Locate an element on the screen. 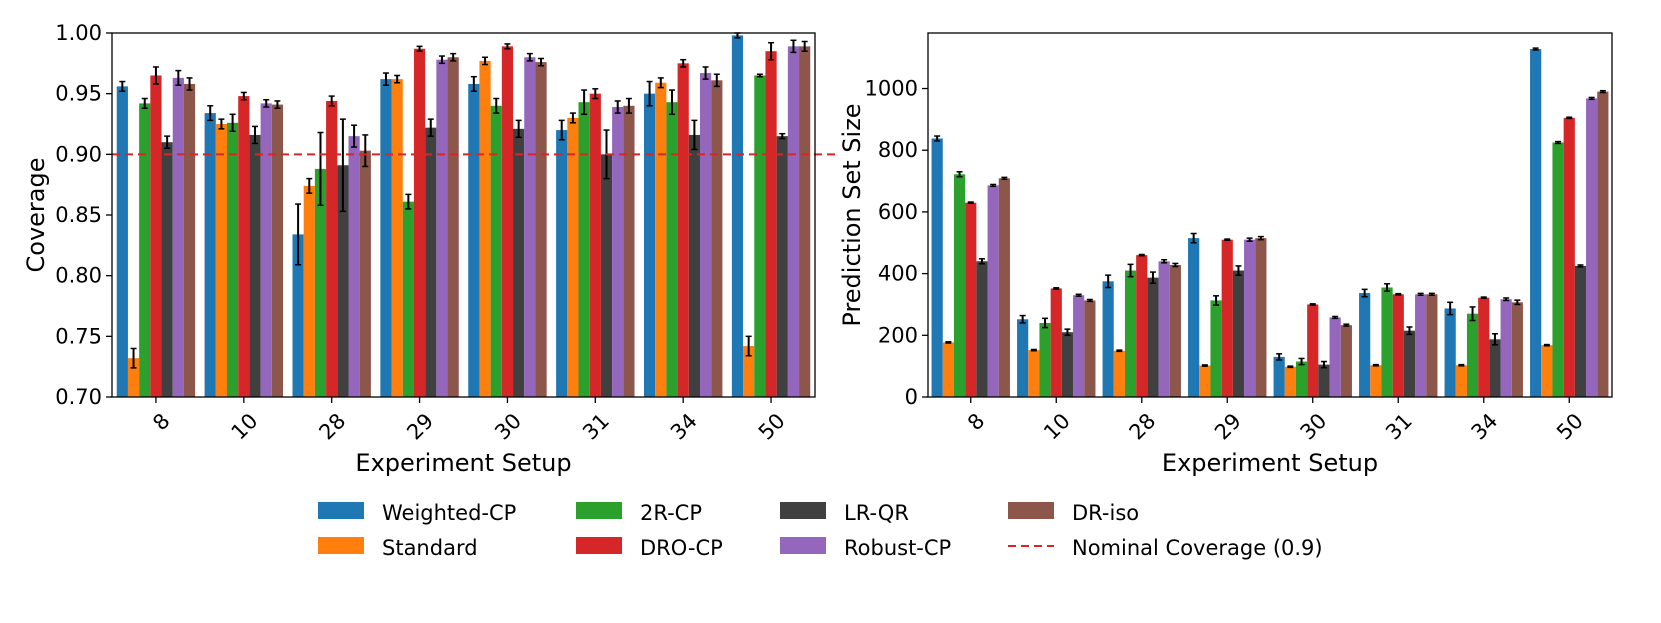 The image size is (1661, 623). y-tick-label: 0.70 is located at coordinates (78, 397).